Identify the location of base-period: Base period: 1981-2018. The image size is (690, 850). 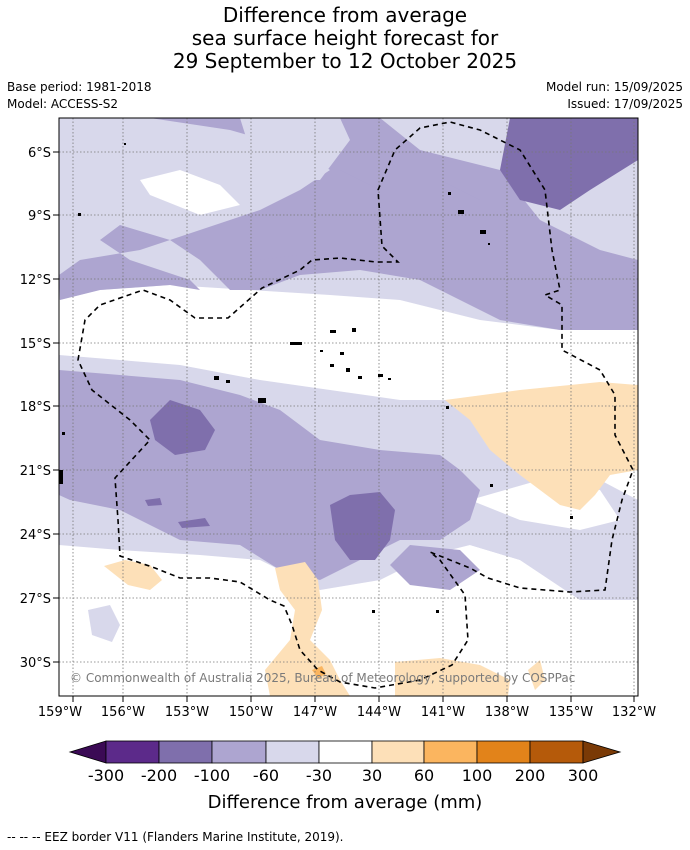
(79, 87).